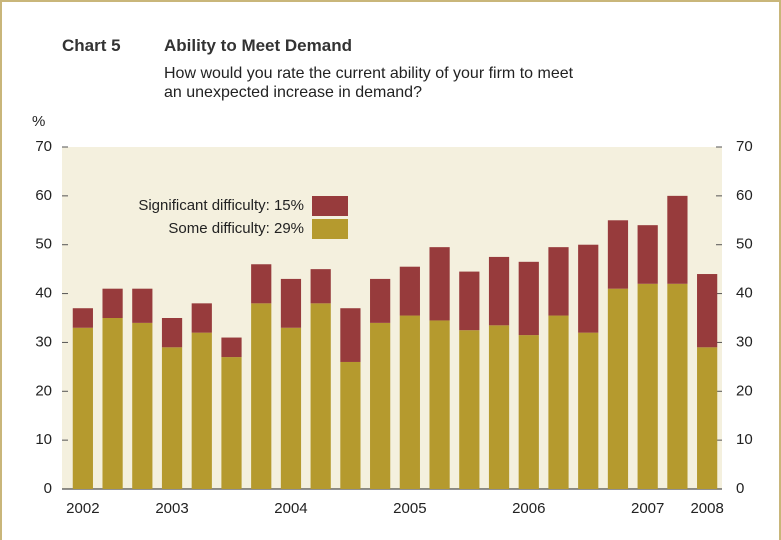 The image size is (781, 540). Describe the element at coordinates (43, 146) in the screenshot. I see `y-tick-label: 70` at that location.